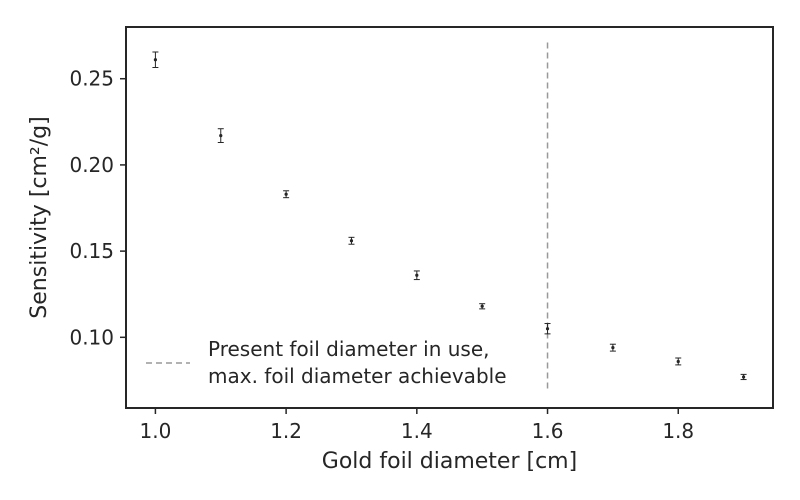 The image size is (800, 500). I want to click on y-axis-ticks: 0.10 0.15 0.20 0.25, so click(97, 208).